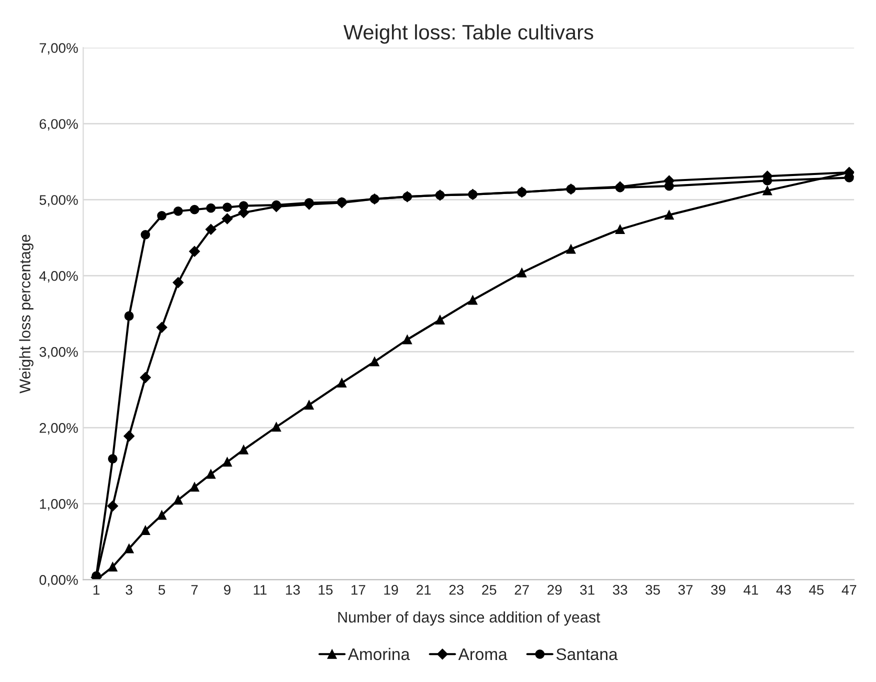  What do you see at coordinates (379, 654) in the screenshot?
I see `legend-label: Amorina` at bounding box center [379, 654].